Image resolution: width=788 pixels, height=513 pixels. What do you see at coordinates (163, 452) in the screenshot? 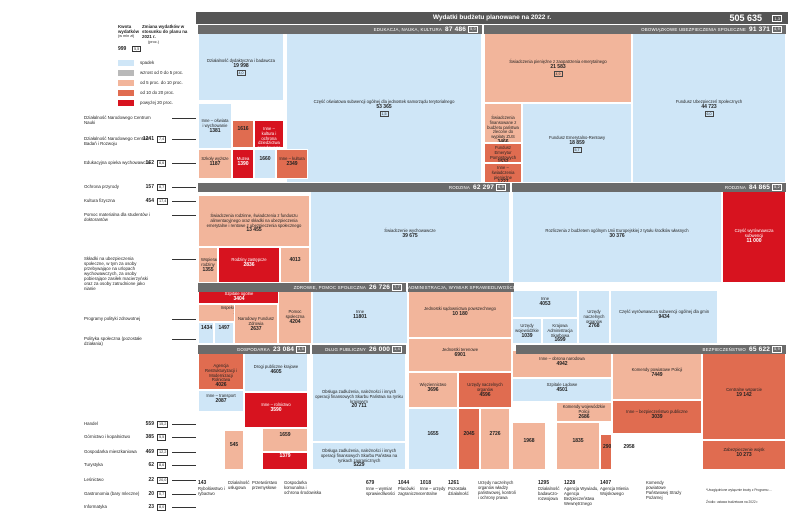
I see `side-change: 12,2` at bounding box center [163, 452].